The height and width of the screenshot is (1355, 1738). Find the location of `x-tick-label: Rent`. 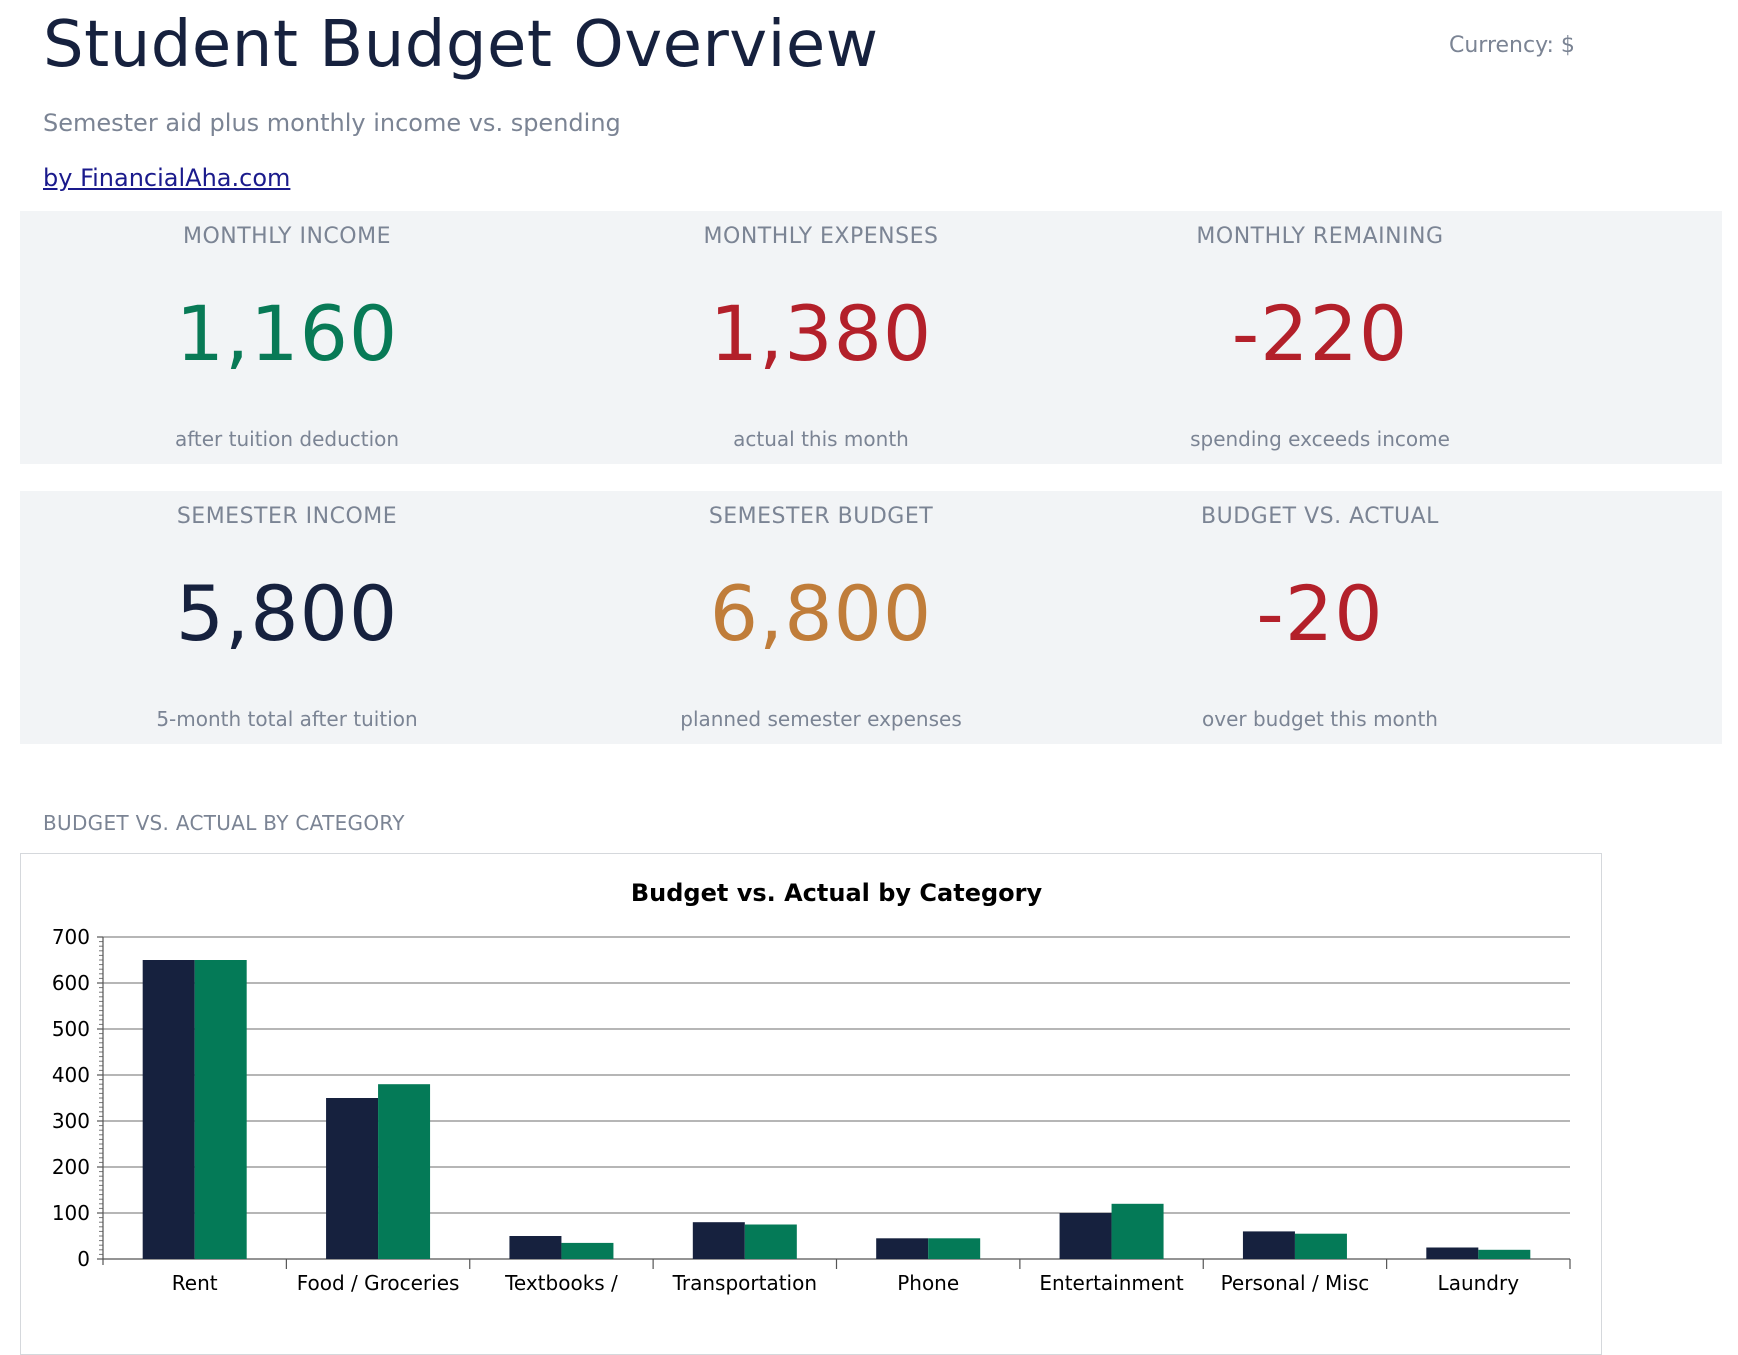

x-tick-label: Rent is located at coordinates (195, 1283).